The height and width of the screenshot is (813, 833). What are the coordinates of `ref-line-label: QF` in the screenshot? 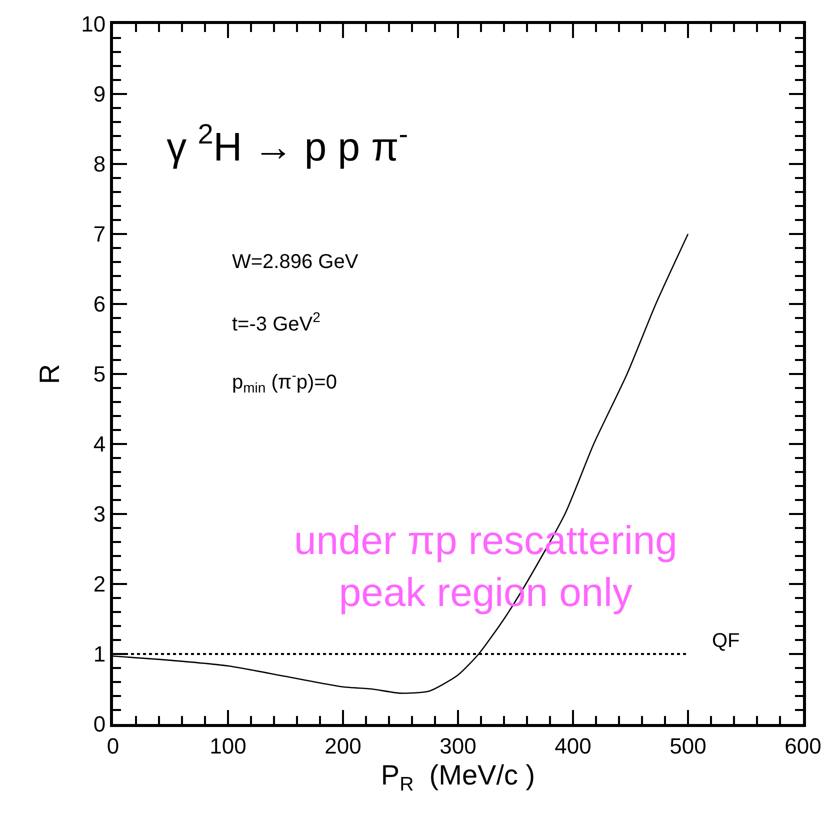 It's located at (726, 641).